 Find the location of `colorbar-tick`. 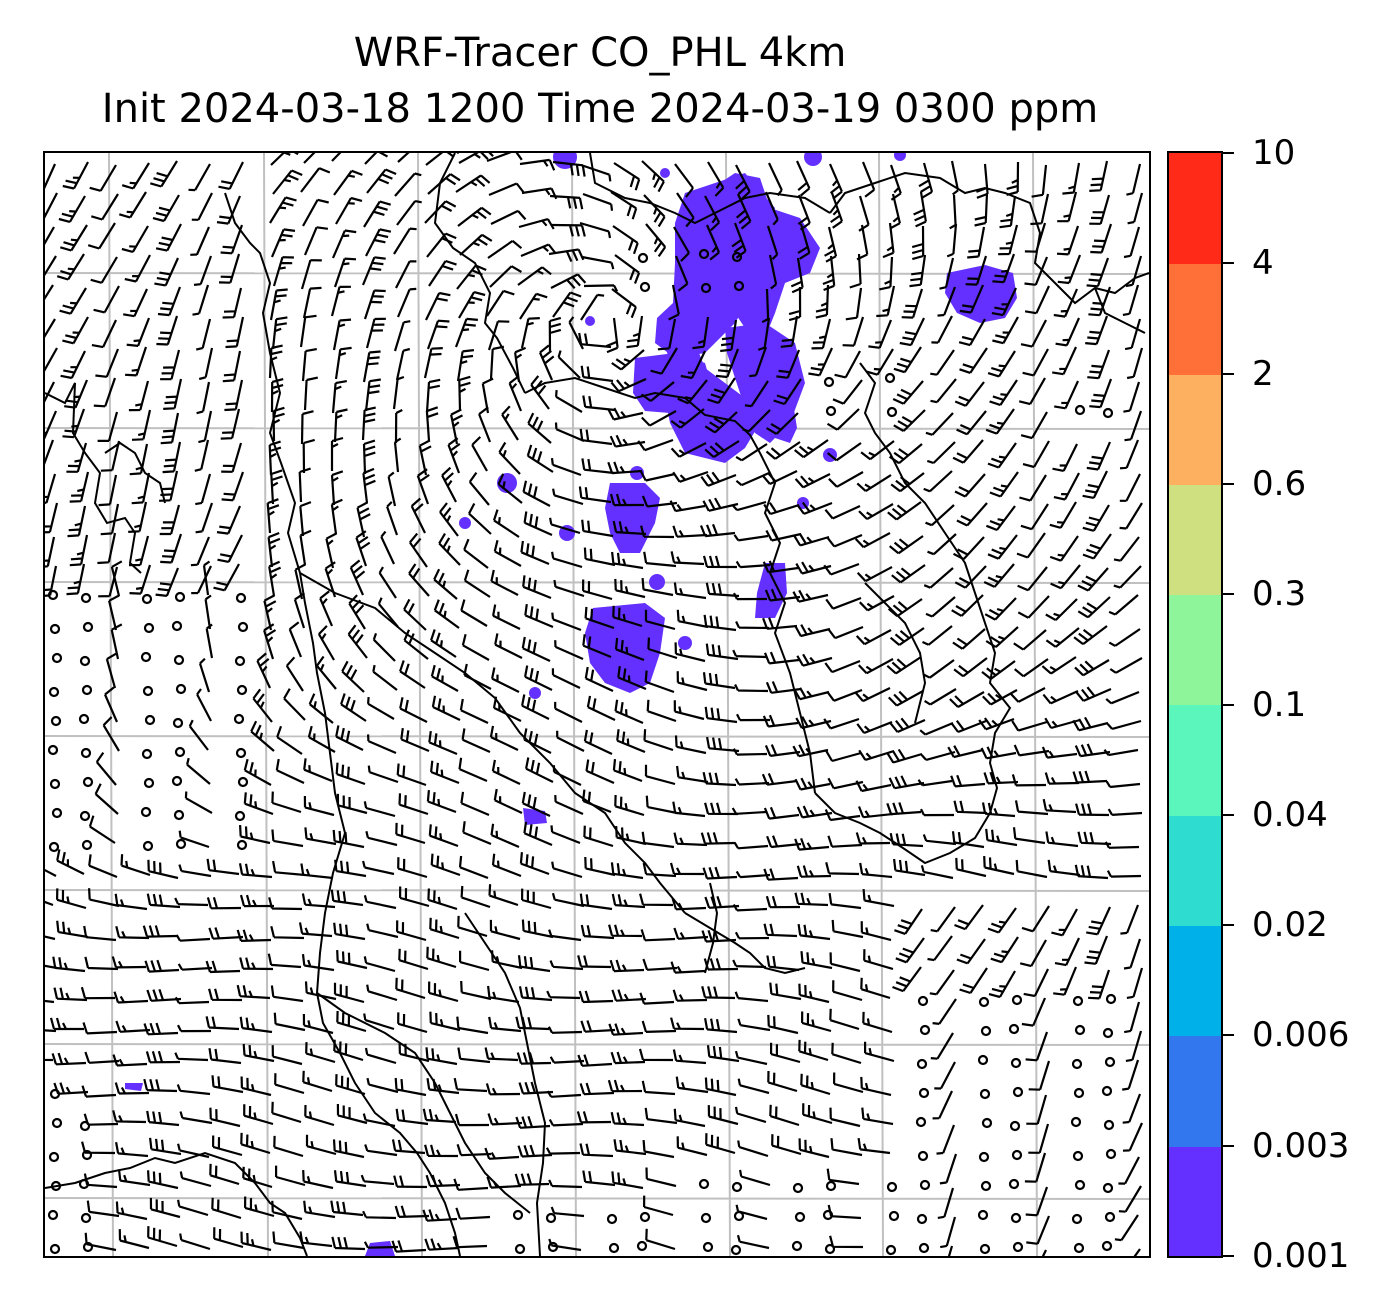

colorbar-tick is located at coordinates (1228, 704).